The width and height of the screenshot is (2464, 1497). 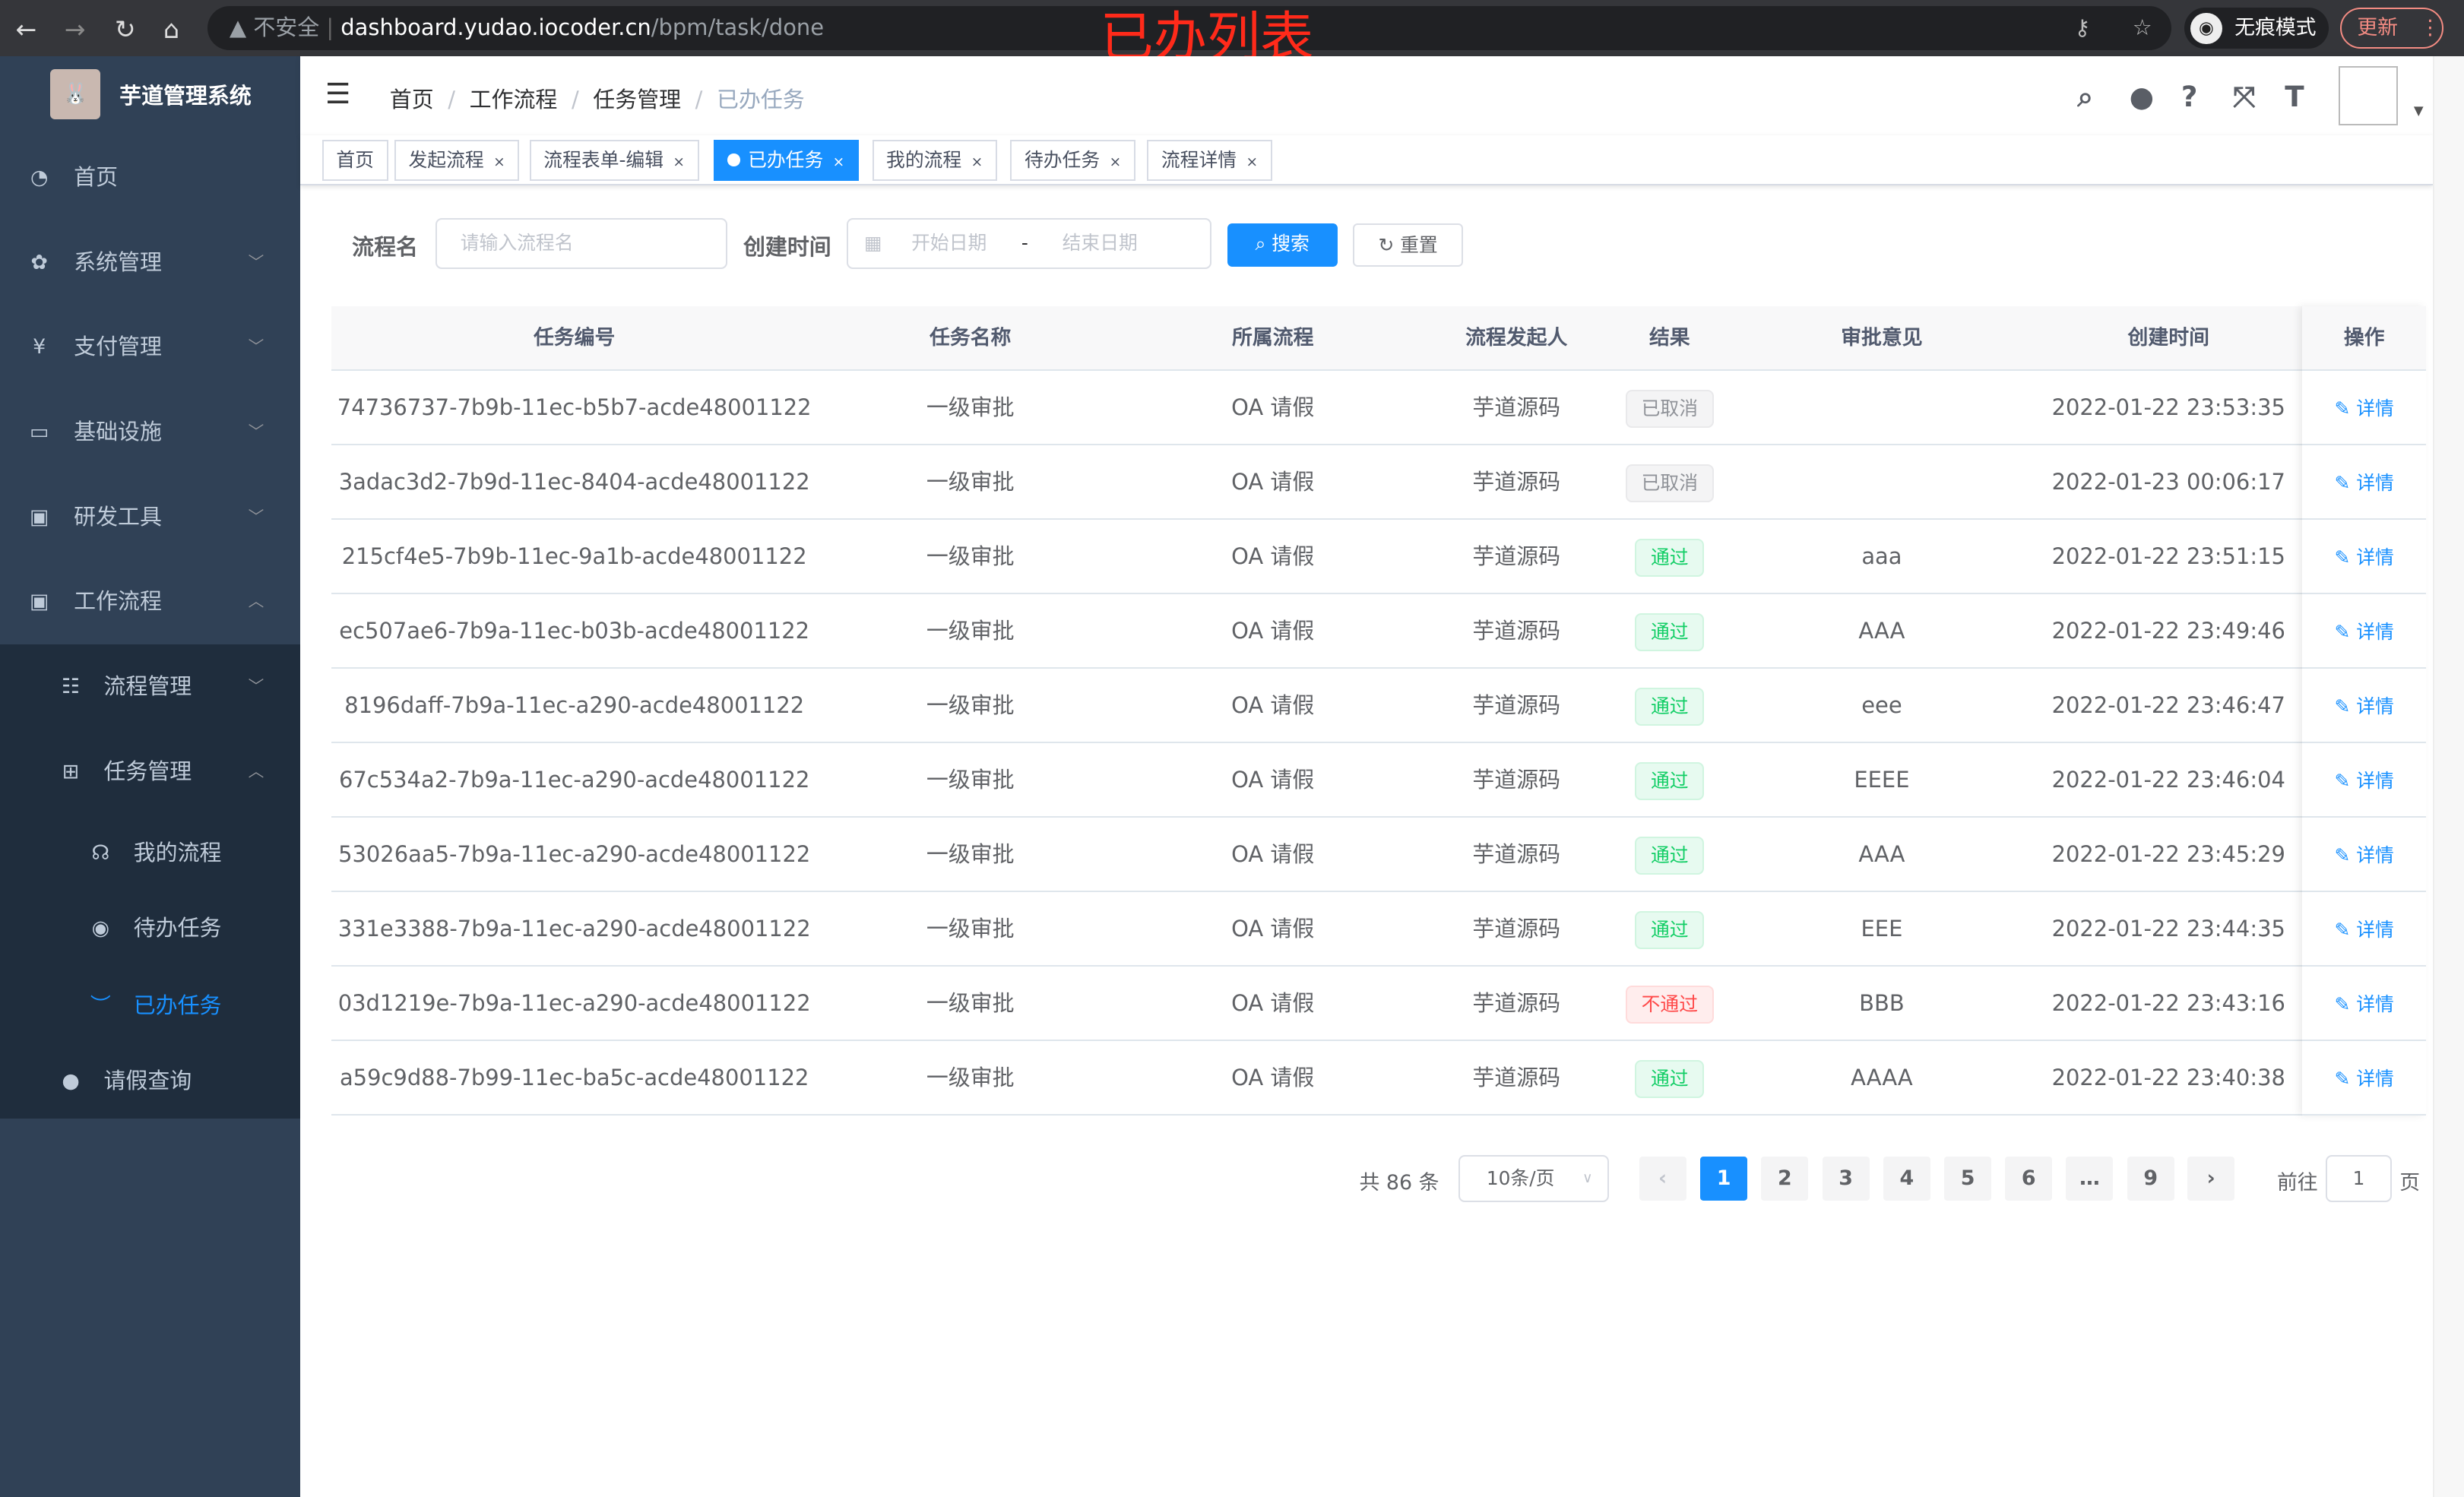 What do you see at coordinates (1062, 160) in the screenshot?
I see `tag-label: 待办任务` at bounding box center [1062, 160].